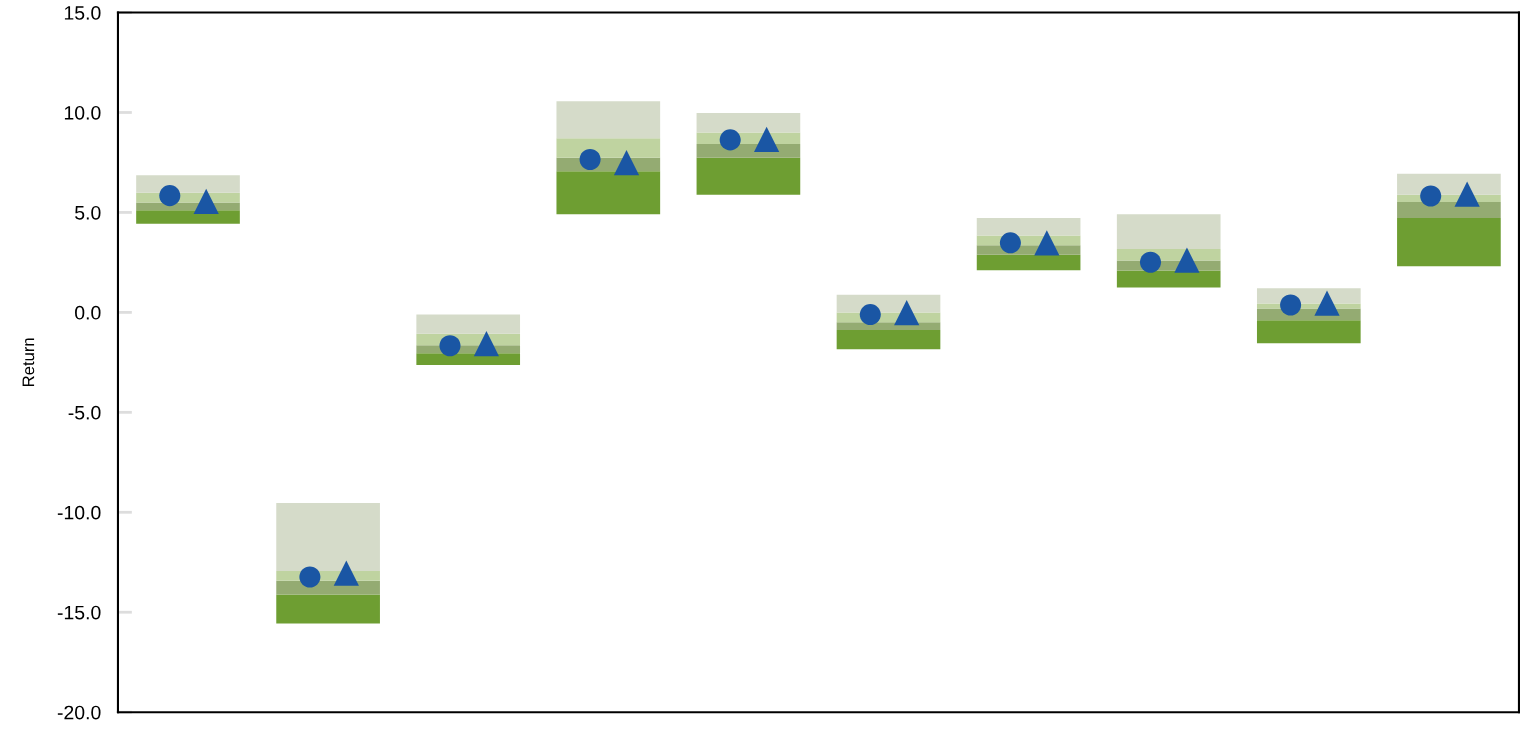 The width and height of the screenshot is (1522, 738). What do you see at coordinates (84, 412) in the screenshot?
I see `y-tick-label: -5.0` at bounding box center [84, 412].